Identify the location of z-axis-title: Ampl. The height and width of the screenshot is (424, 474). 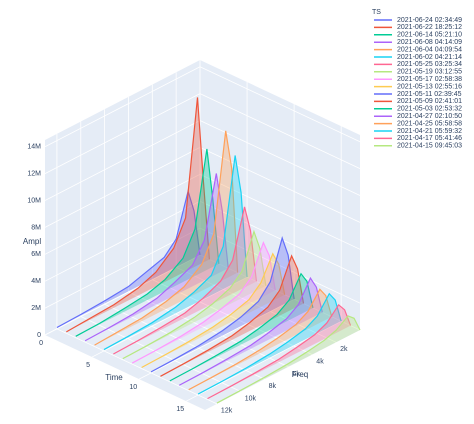
(32, 241).